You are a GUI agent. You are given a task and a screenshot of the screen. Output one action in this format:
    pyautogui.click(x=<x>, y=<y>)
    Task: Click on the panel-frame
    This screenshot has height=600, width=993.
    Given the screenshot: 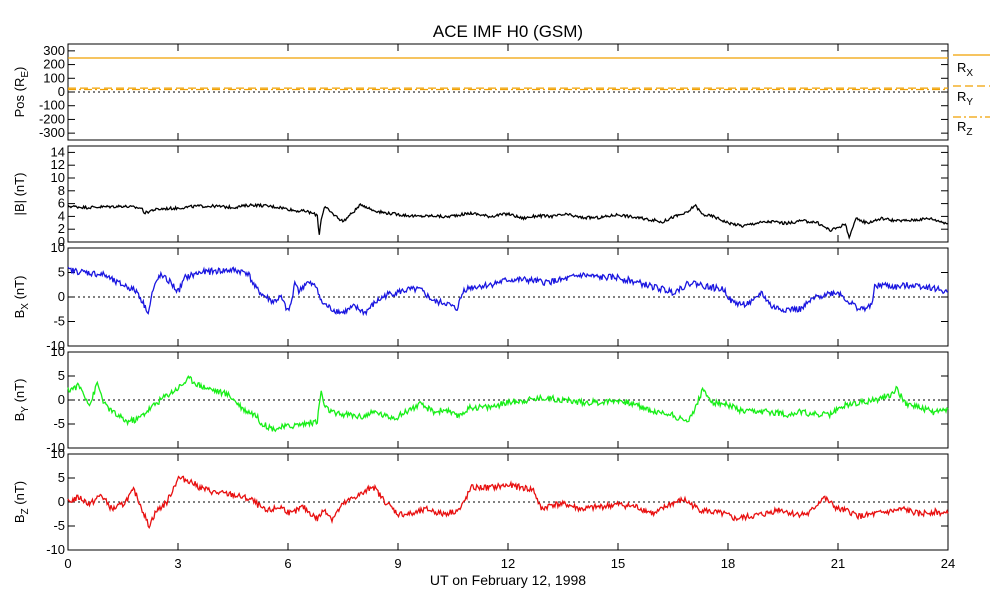 What is the action you would take?
    pyautogui.click(x=508, y=194)
    